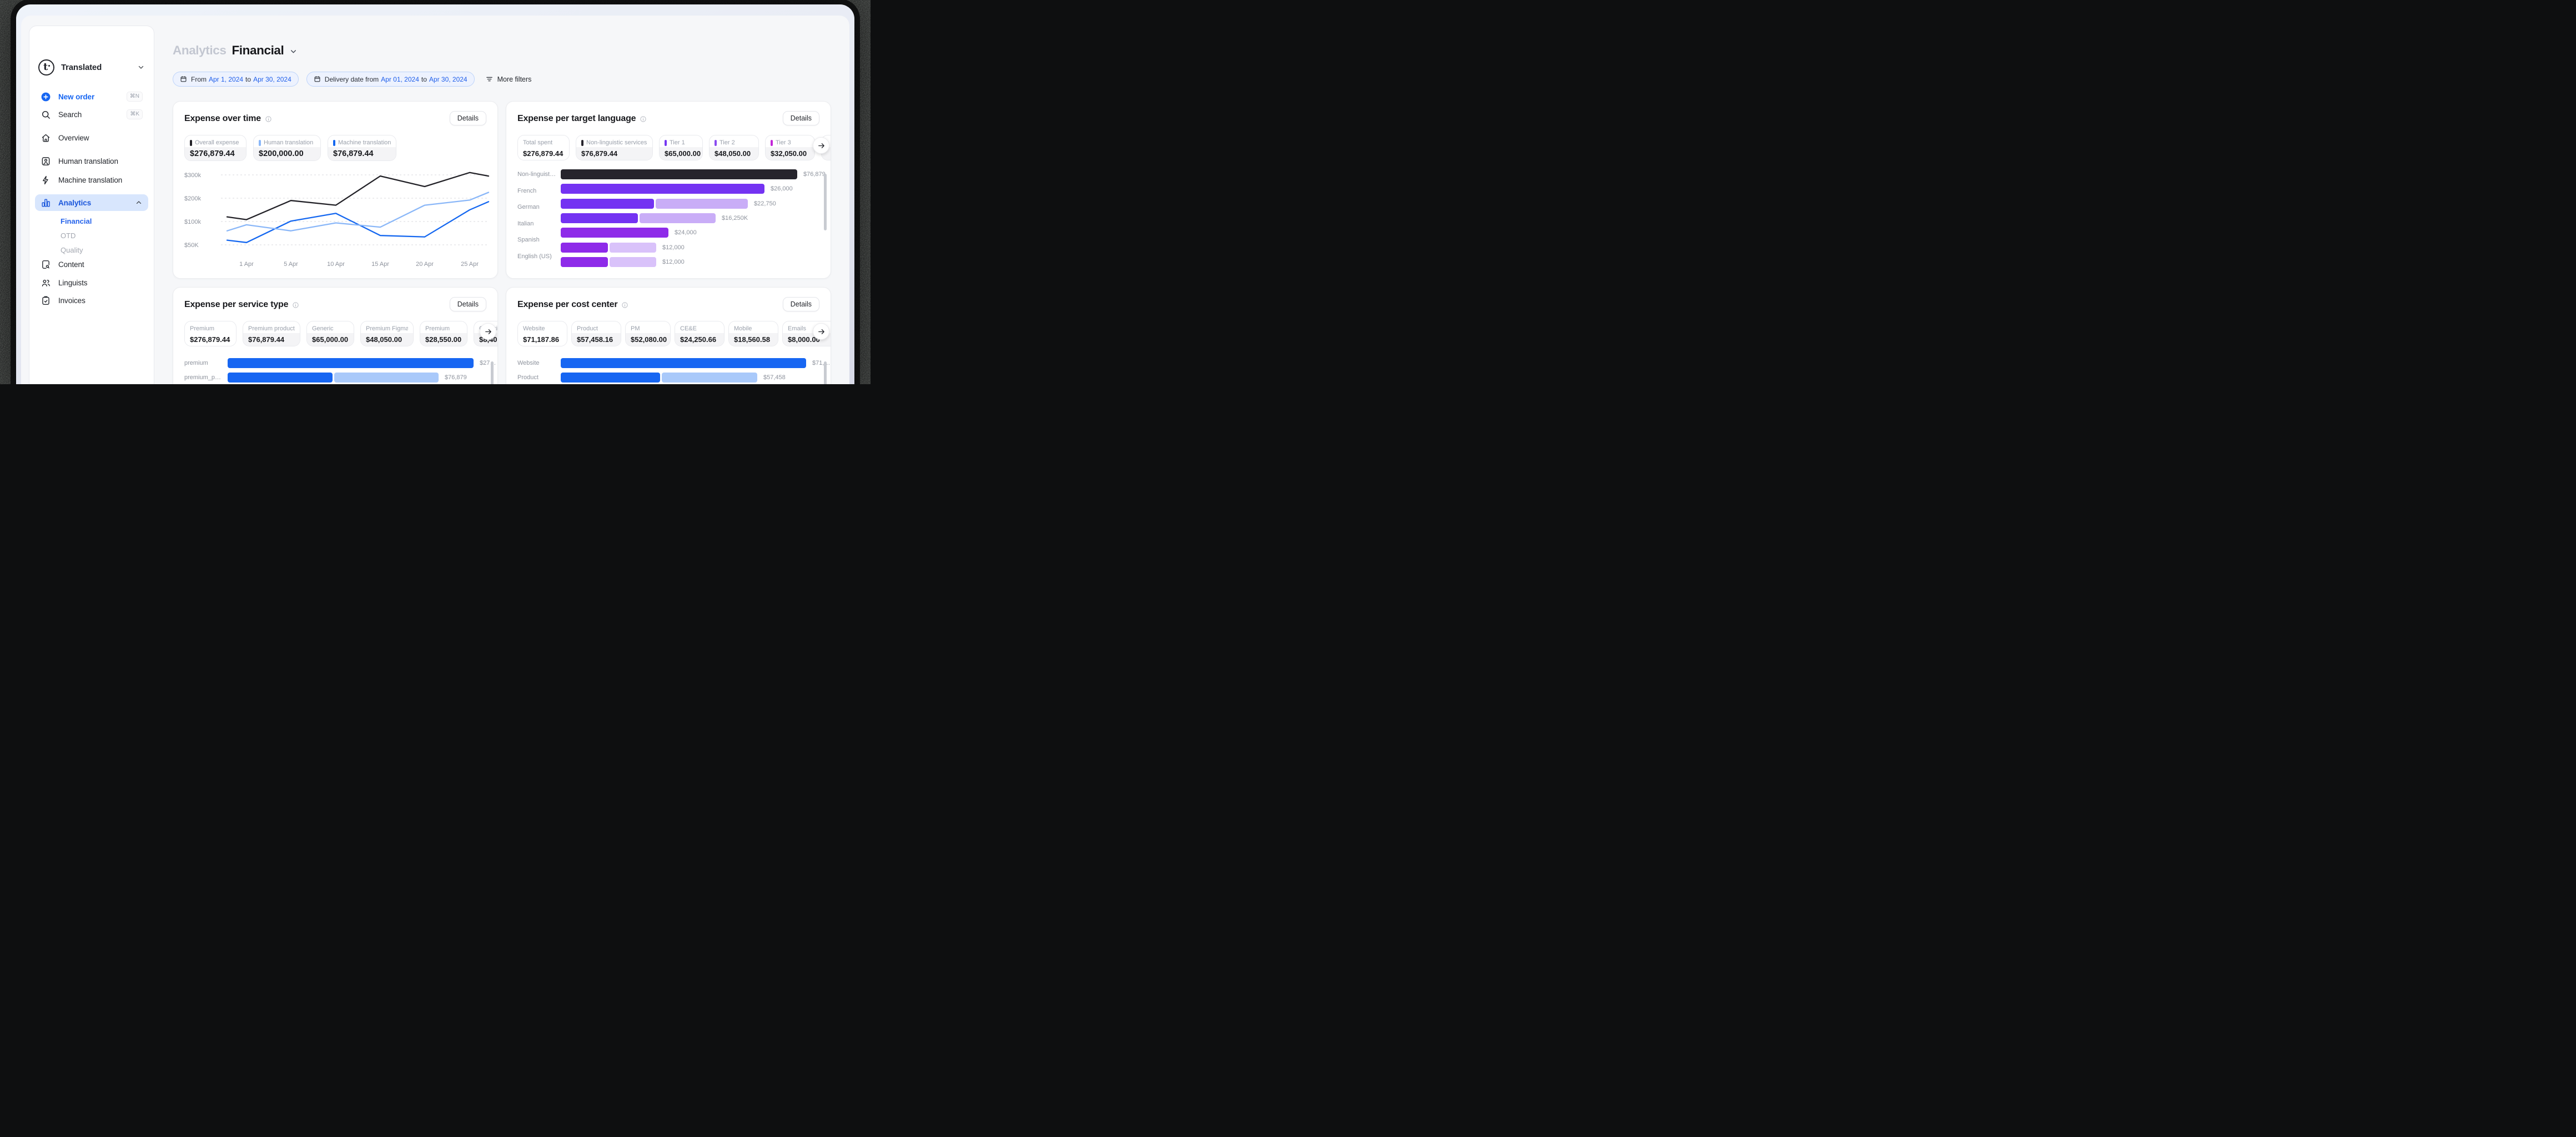  I want to click on x-axis-tick-label: 25 Apr, so click(470, 264).